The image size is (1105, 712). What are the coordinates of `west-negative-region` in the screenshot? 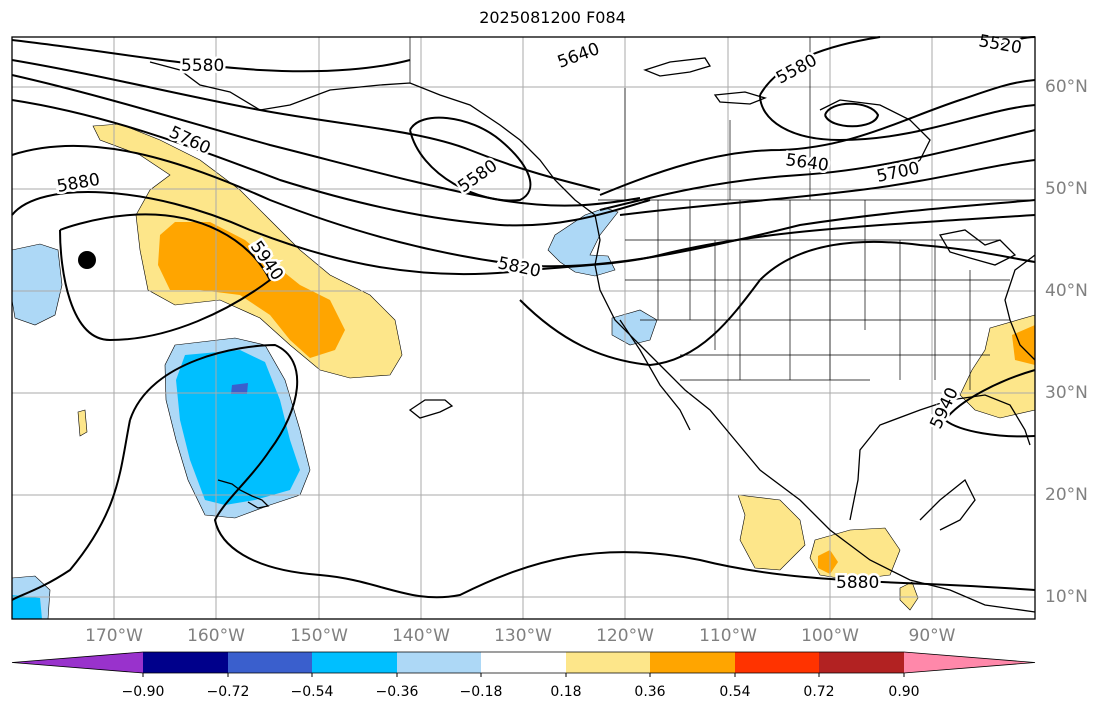 It's located at (37, 284).